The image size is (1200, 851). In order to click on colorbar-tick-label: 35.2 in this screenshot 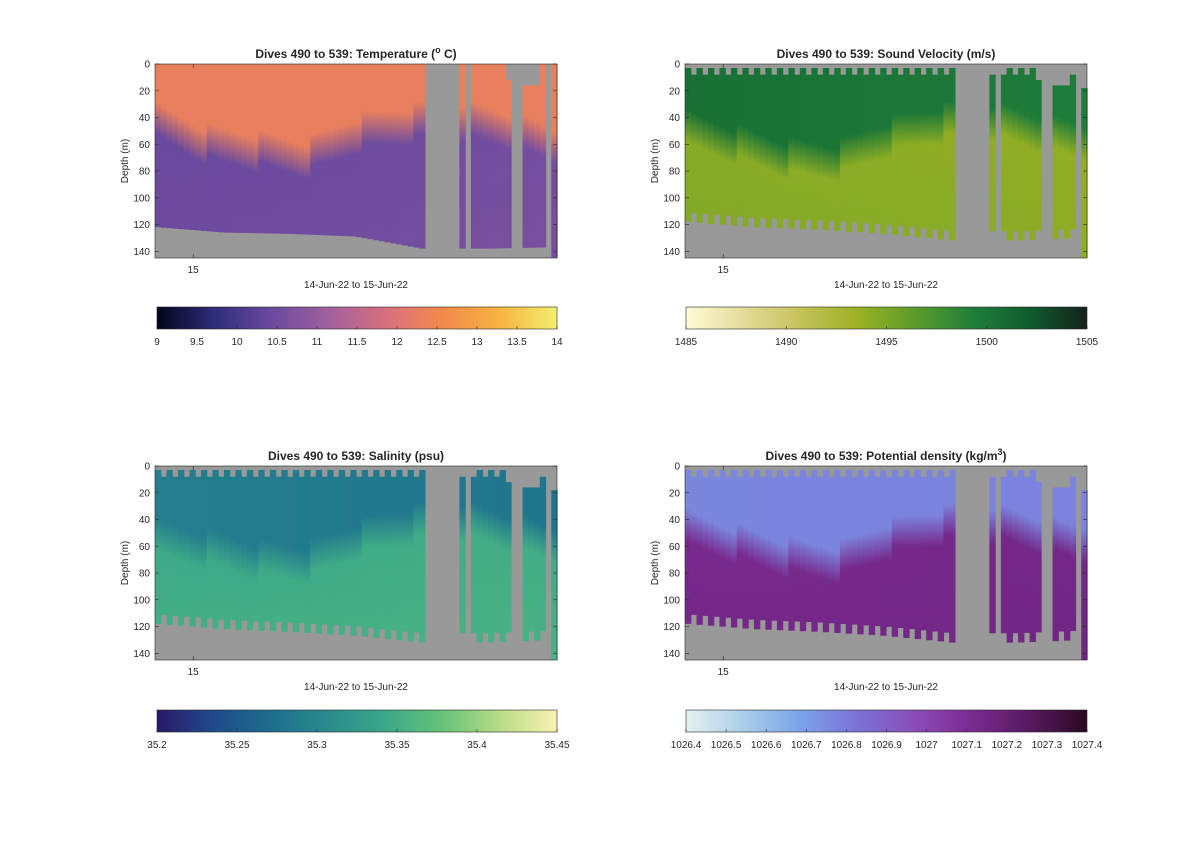, I will do `click(157, 745)`.